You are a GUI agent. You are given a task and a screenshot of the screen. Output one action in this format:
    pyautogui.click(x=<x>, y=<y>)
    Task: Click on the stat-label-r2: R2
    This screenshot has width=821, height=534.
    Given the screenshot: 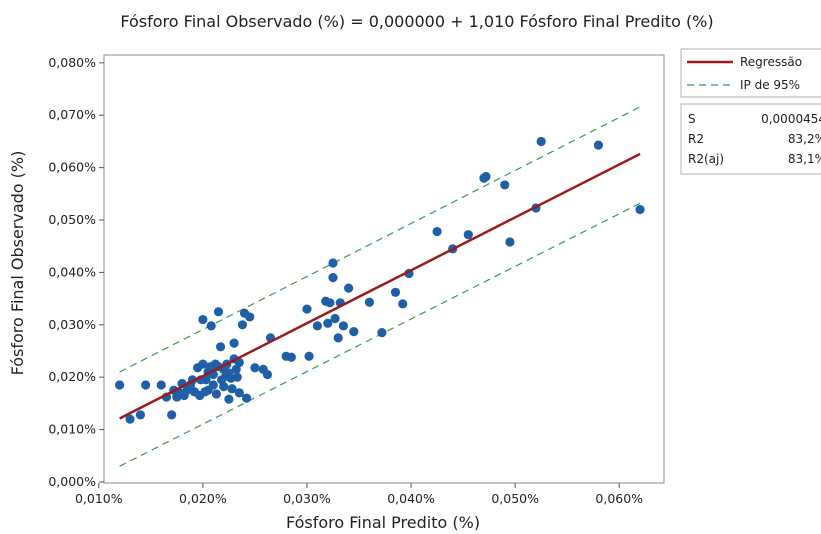 What is the action you would take?
    pyautogui.click(x=696, y=139)
    